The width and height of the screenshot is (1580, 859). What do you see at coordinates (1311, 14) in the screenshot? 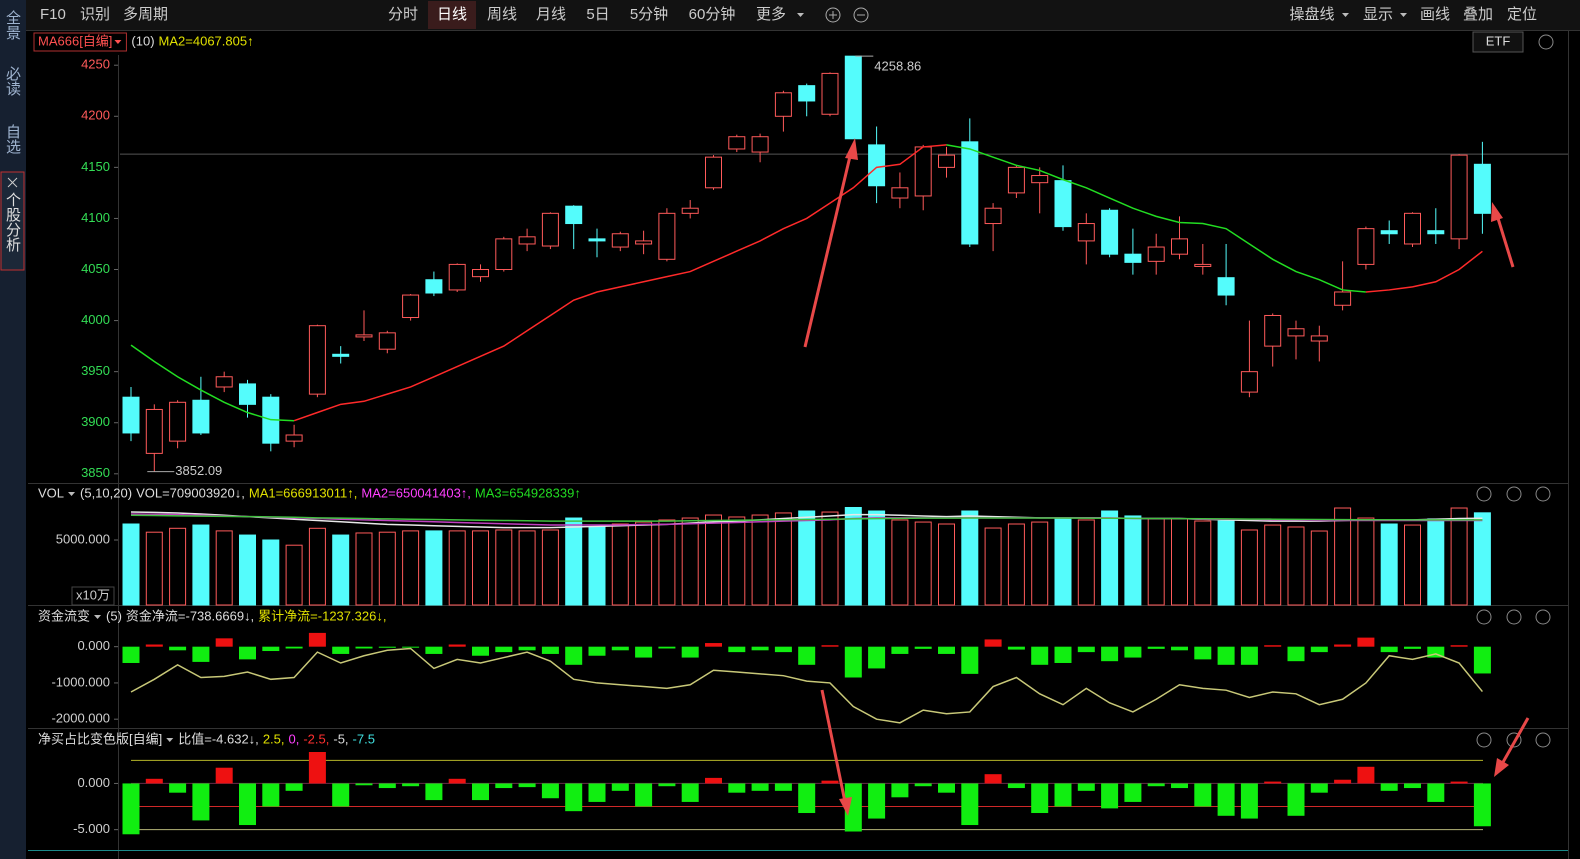
I see `toolbar-item: 操盘线` at bounding box center [1311, 14].